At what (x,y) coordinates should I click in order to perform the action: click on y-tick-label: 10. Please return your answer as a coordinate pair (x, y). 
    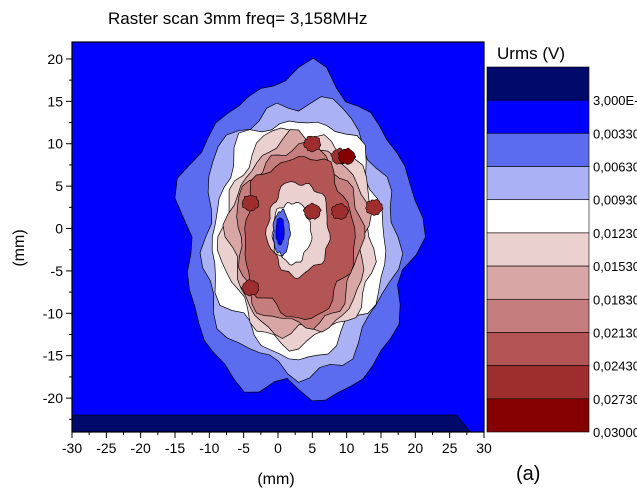
    Looking at the image, I should click on (55, 144).